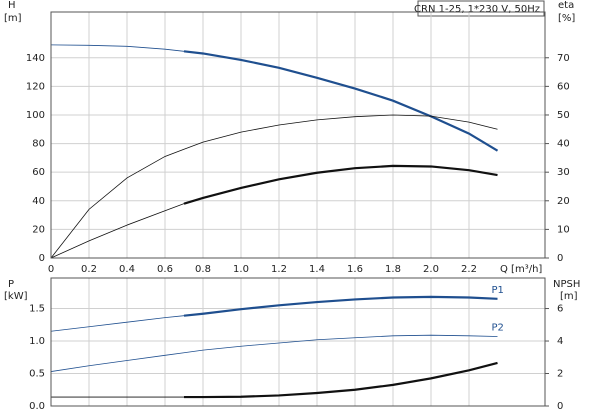 The height and width of the screenshot is (415, 593). What do you see at coordinates (477, 9) in the screenshot?
I see `chart-title: CRN 1-25, 1*230 V, 50Hz` at bounding box center [477, 9].